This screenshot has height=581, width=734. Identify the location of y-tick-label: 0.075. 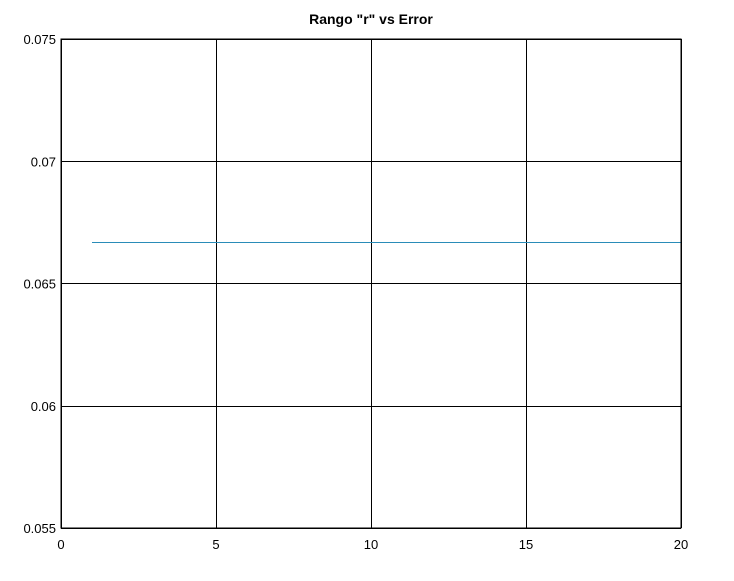
(39, 39).